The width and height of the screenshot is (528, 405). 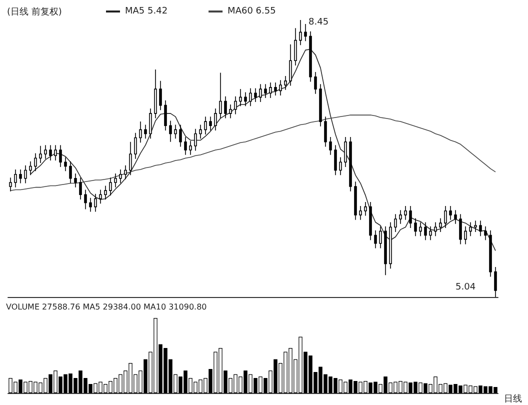 I want to click on legend-label: MA5 5.42, so click(x=146, y=11).